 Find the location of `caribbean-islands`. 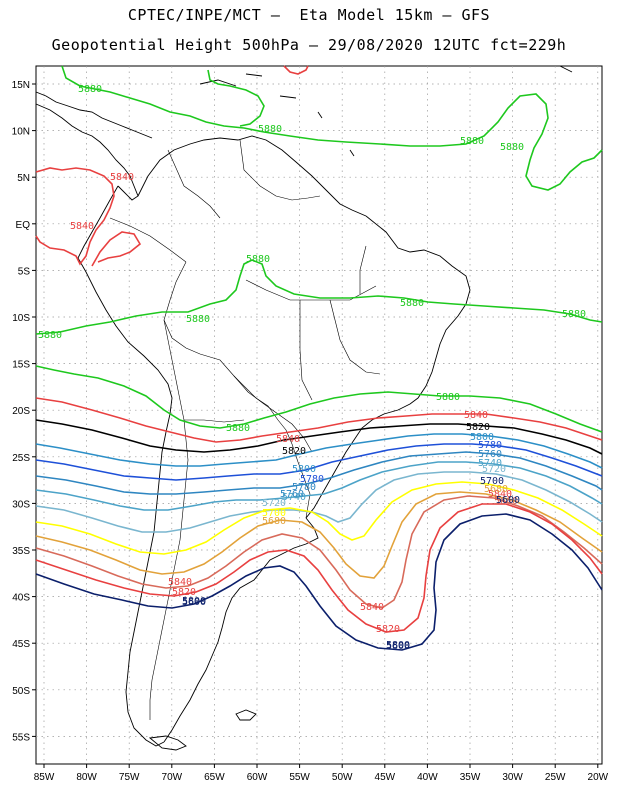

caribbean-islands is located at coordinates (386, 111).